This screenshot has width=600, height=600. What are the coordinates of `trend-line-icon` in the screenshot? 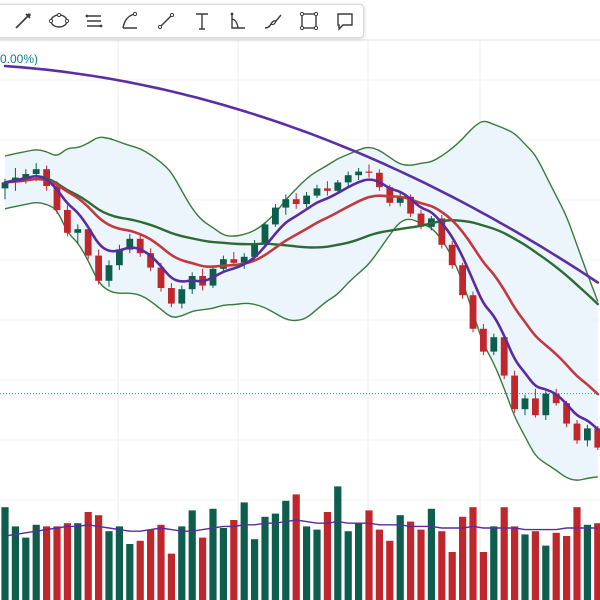 It's located at (166, 21).